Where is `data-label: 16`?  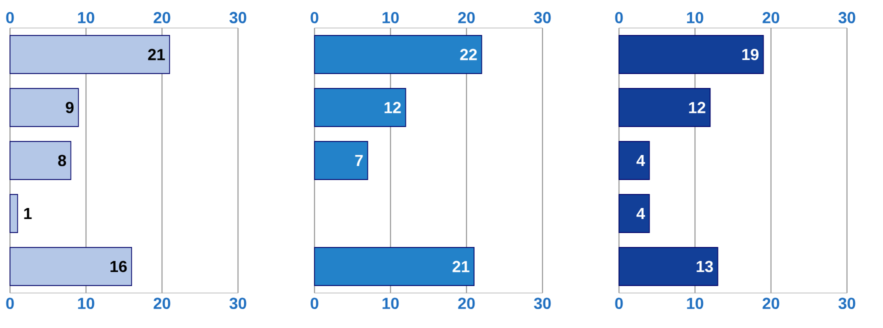
data-label: 16 is located at coordinates (118, 266).